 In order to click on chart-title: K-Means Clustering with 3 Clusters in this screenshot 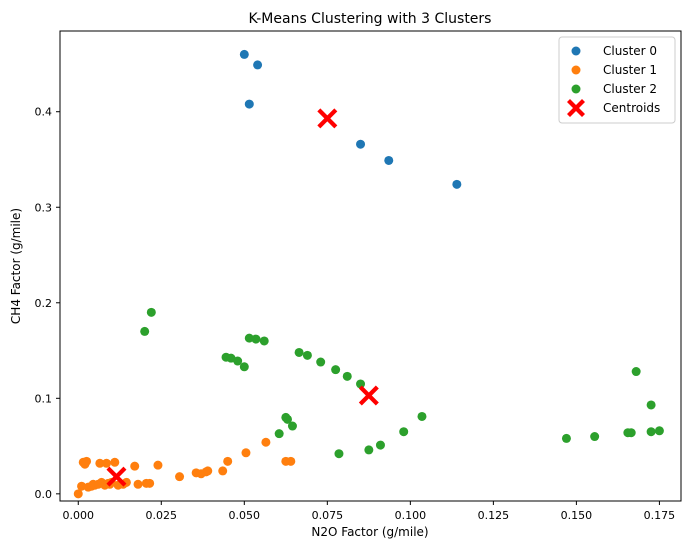, I will do `click(370, 19)`.